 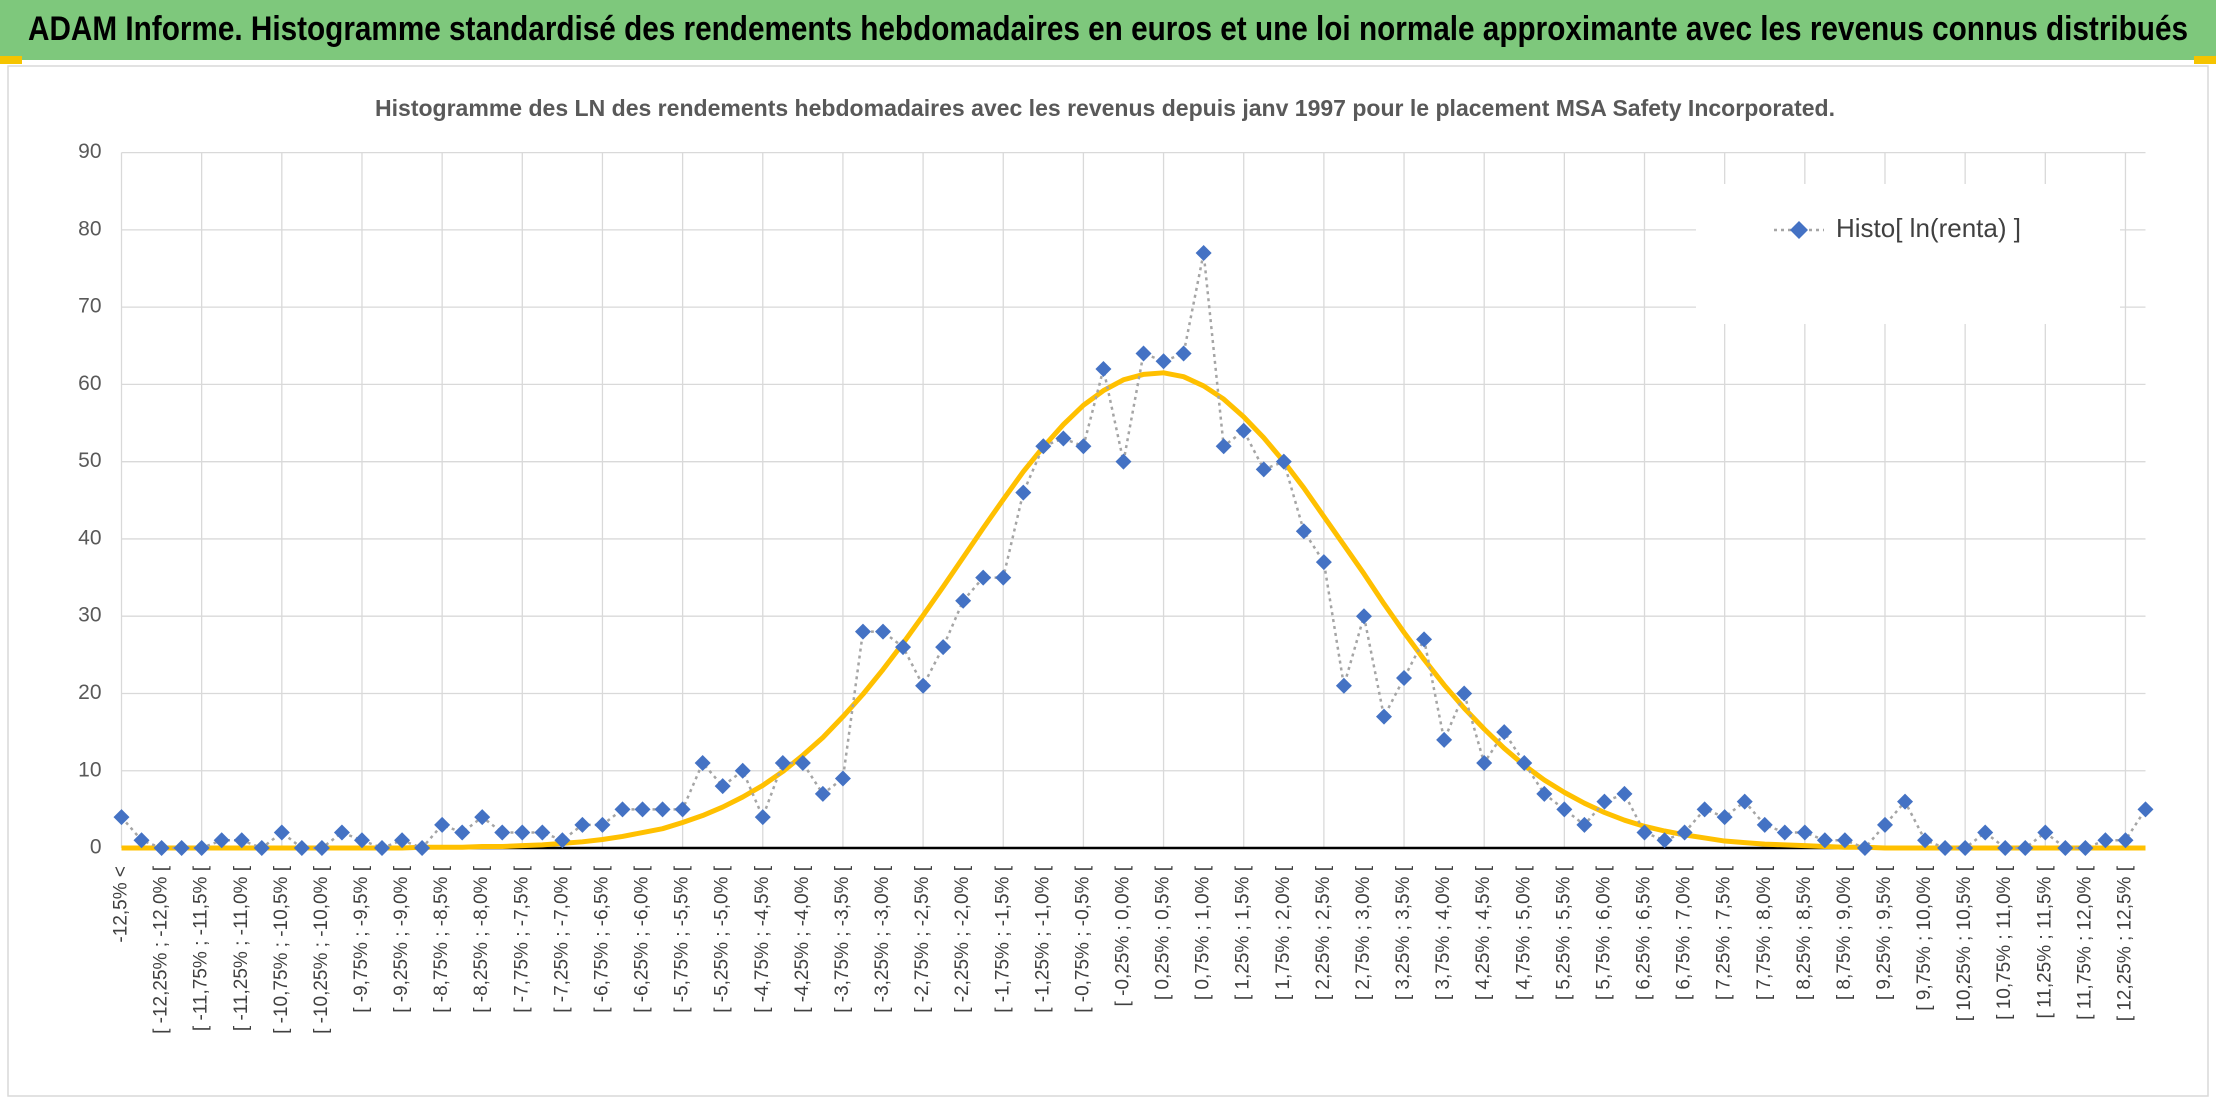 What do you see at coordinates (1563, 932) in the screenshot?
I see `x-tick-label: [ 5,25% ; 5,5% [` at bounding box center [1563, 932].